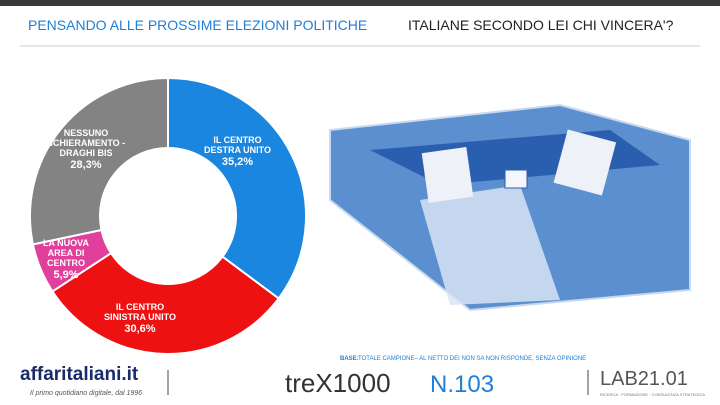 The width and height of the screenshot is (720, 405). Describe the element at coordinates (541, 25) in the screenshot. I see `chart-title: ITALIANE SECONDO LEI CHI VINCERA'?` at that location.